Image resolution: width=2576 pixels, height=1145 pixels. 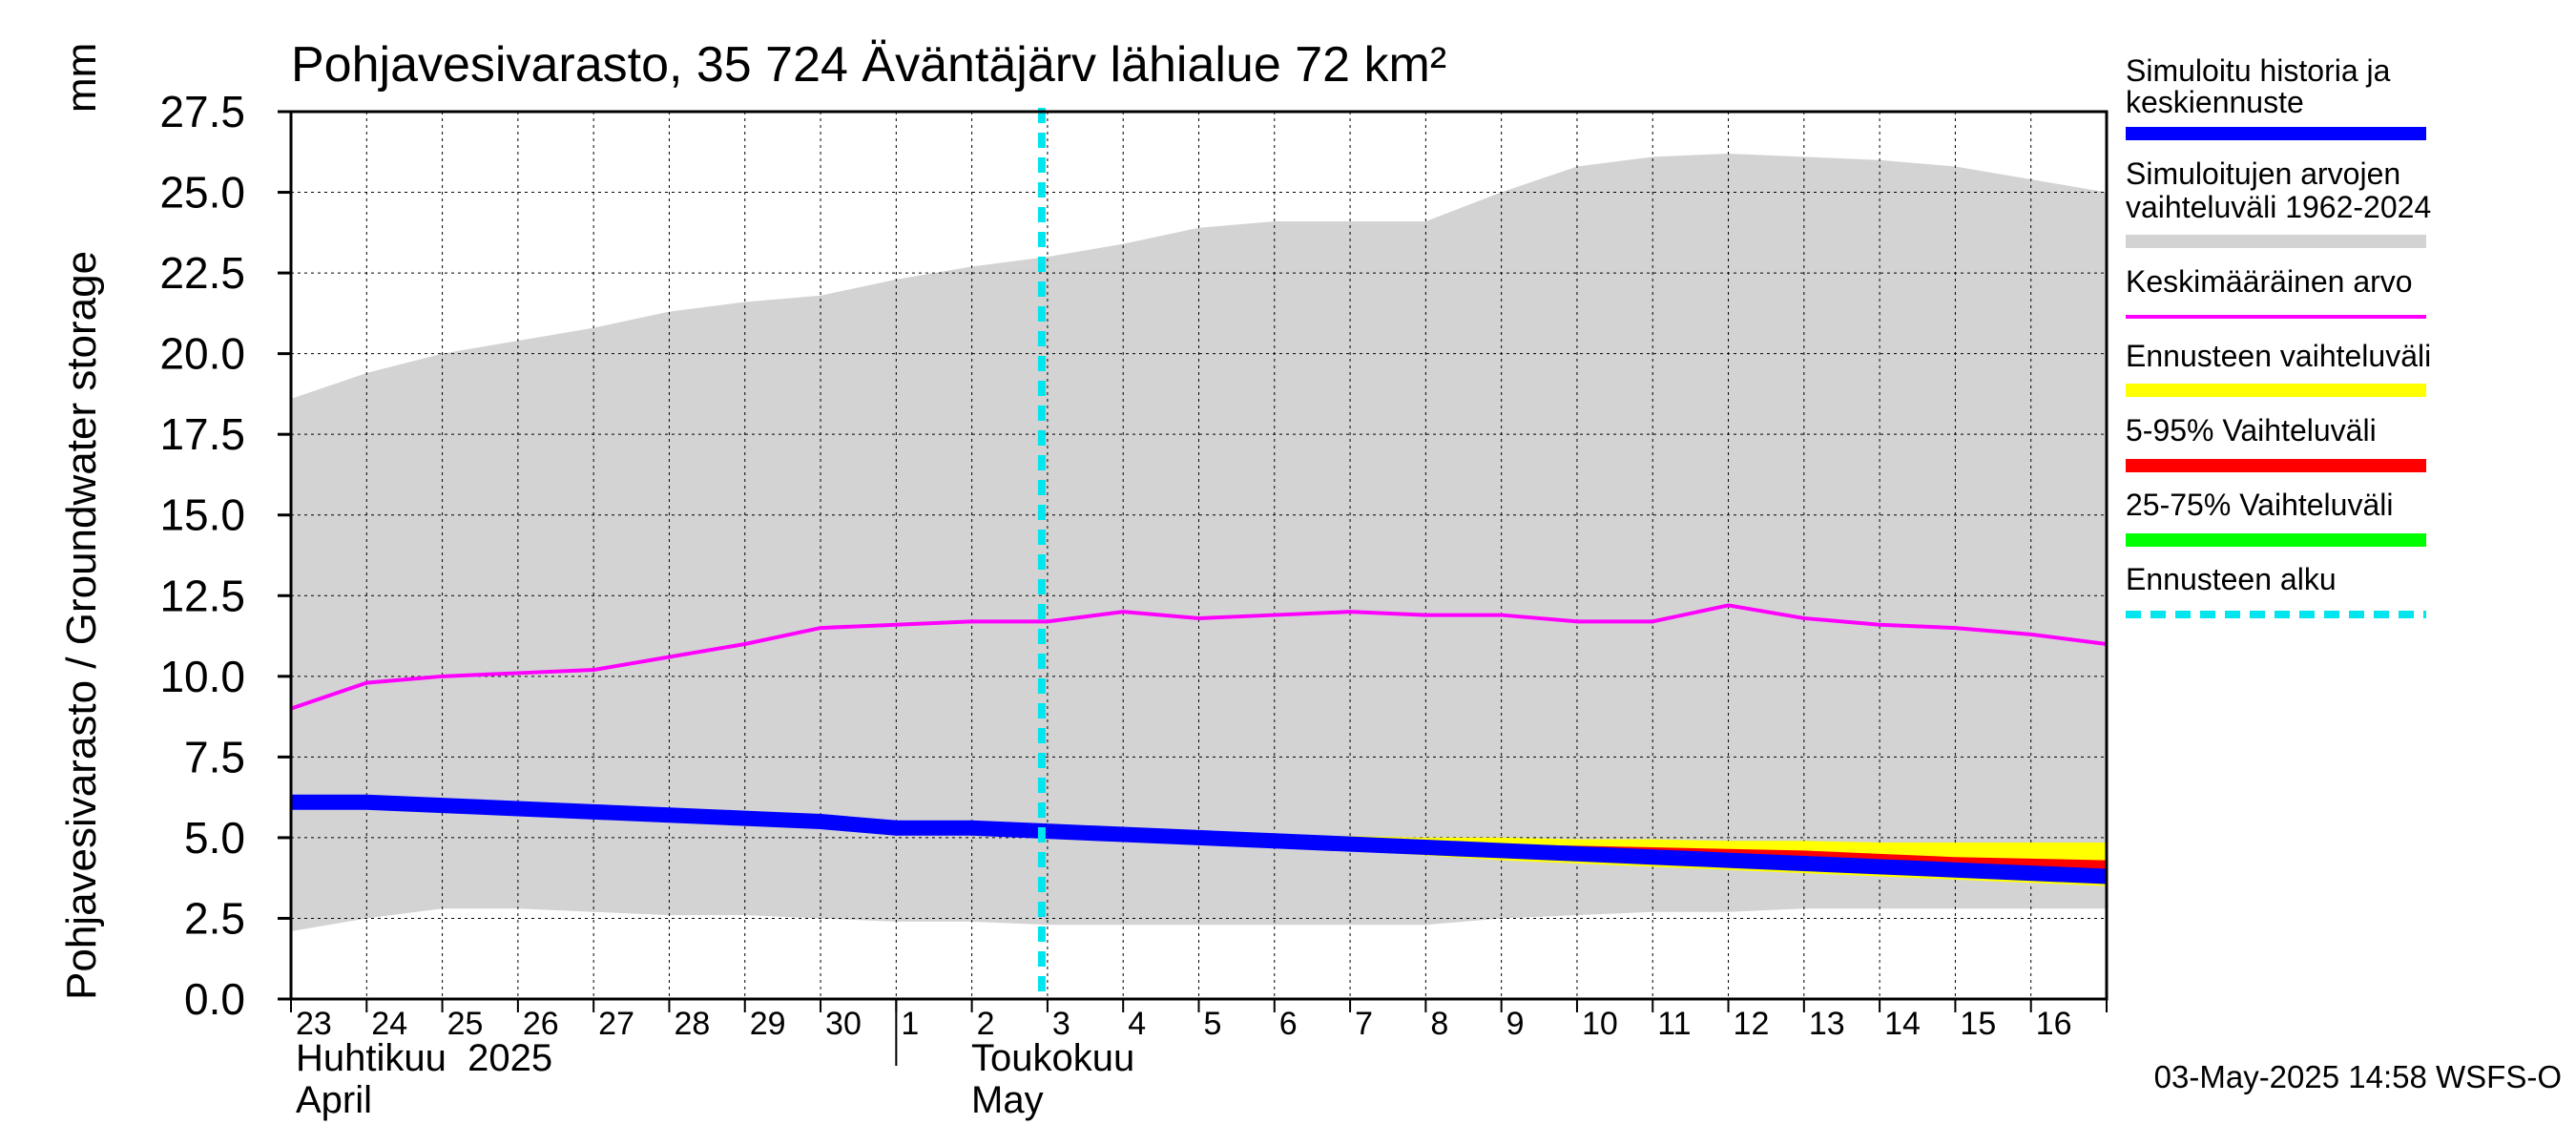 I want to click on legend-label: Keskimääräinen arvo, so click(x=2269, y=282).